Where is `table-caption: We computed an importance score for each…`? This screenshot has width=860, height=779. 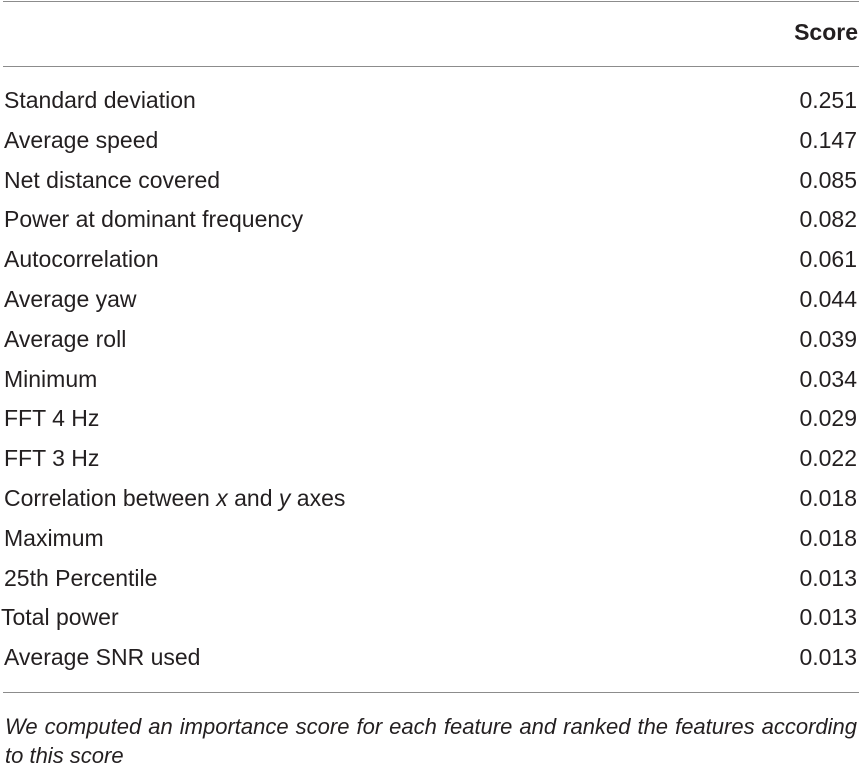
table-caption: We computed an importance score for each… is located at coordinates (431, 741).